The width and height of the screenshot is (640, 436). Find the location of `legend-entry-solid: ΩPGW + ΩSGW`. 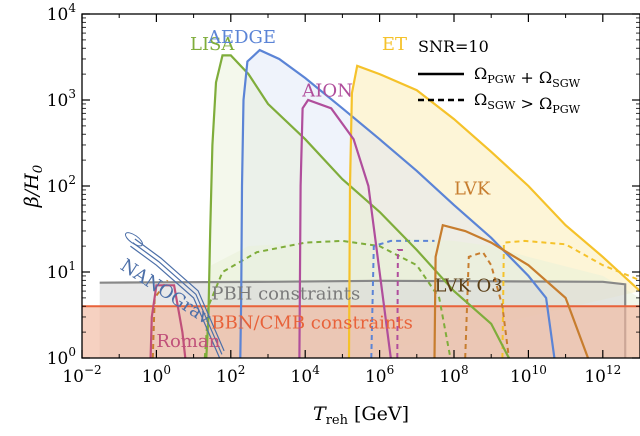

legend-entry-solid: ΩPGW + ΩSGW is located at coordinates (527, 77).